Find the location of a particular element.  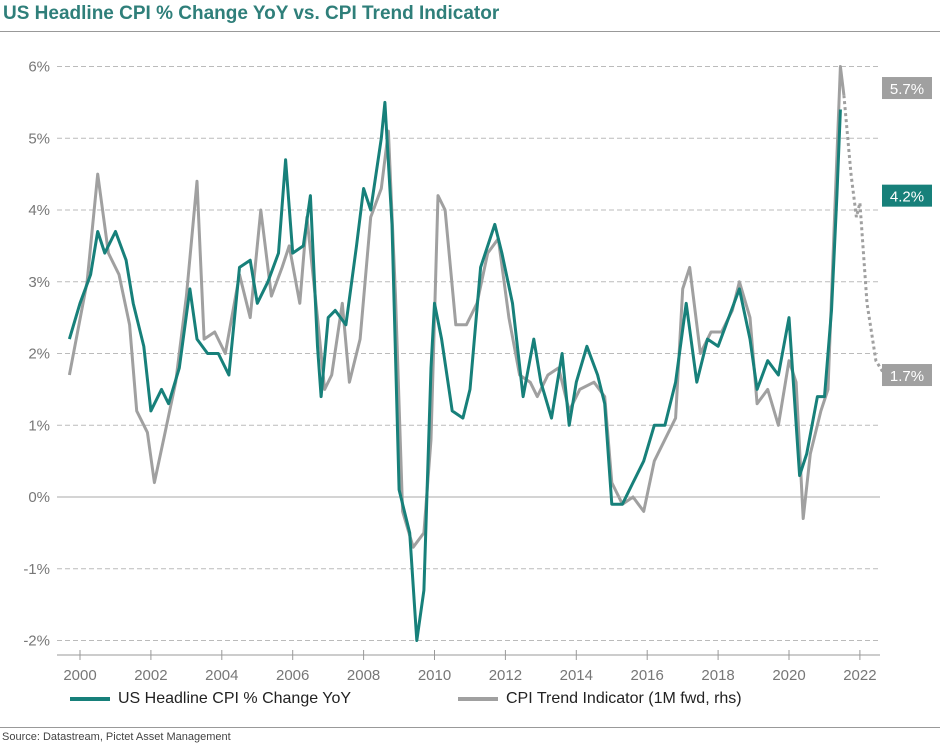

legend-item-trend: CPI Trend Indicator (1M fwd, rhs) is located at coordinates (600, 699).